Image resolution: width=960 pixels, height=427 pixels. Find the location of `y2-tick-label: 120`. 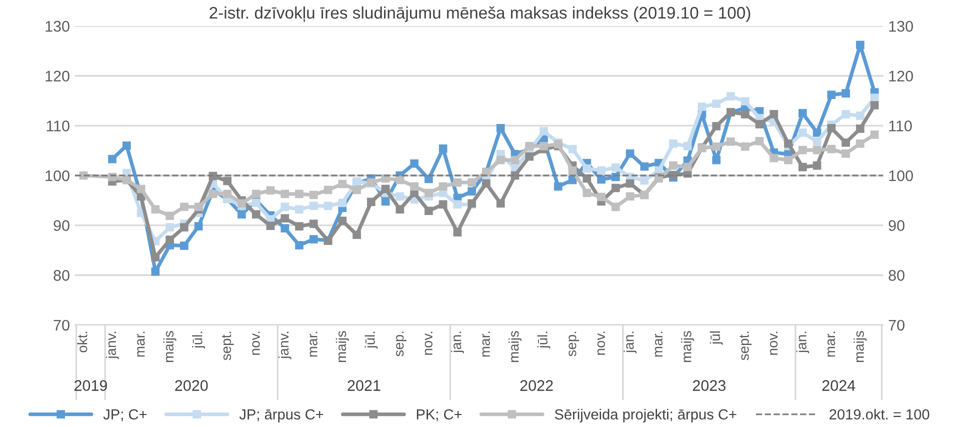

y2-tick-label: 120 is located at coordinates (901, 76).